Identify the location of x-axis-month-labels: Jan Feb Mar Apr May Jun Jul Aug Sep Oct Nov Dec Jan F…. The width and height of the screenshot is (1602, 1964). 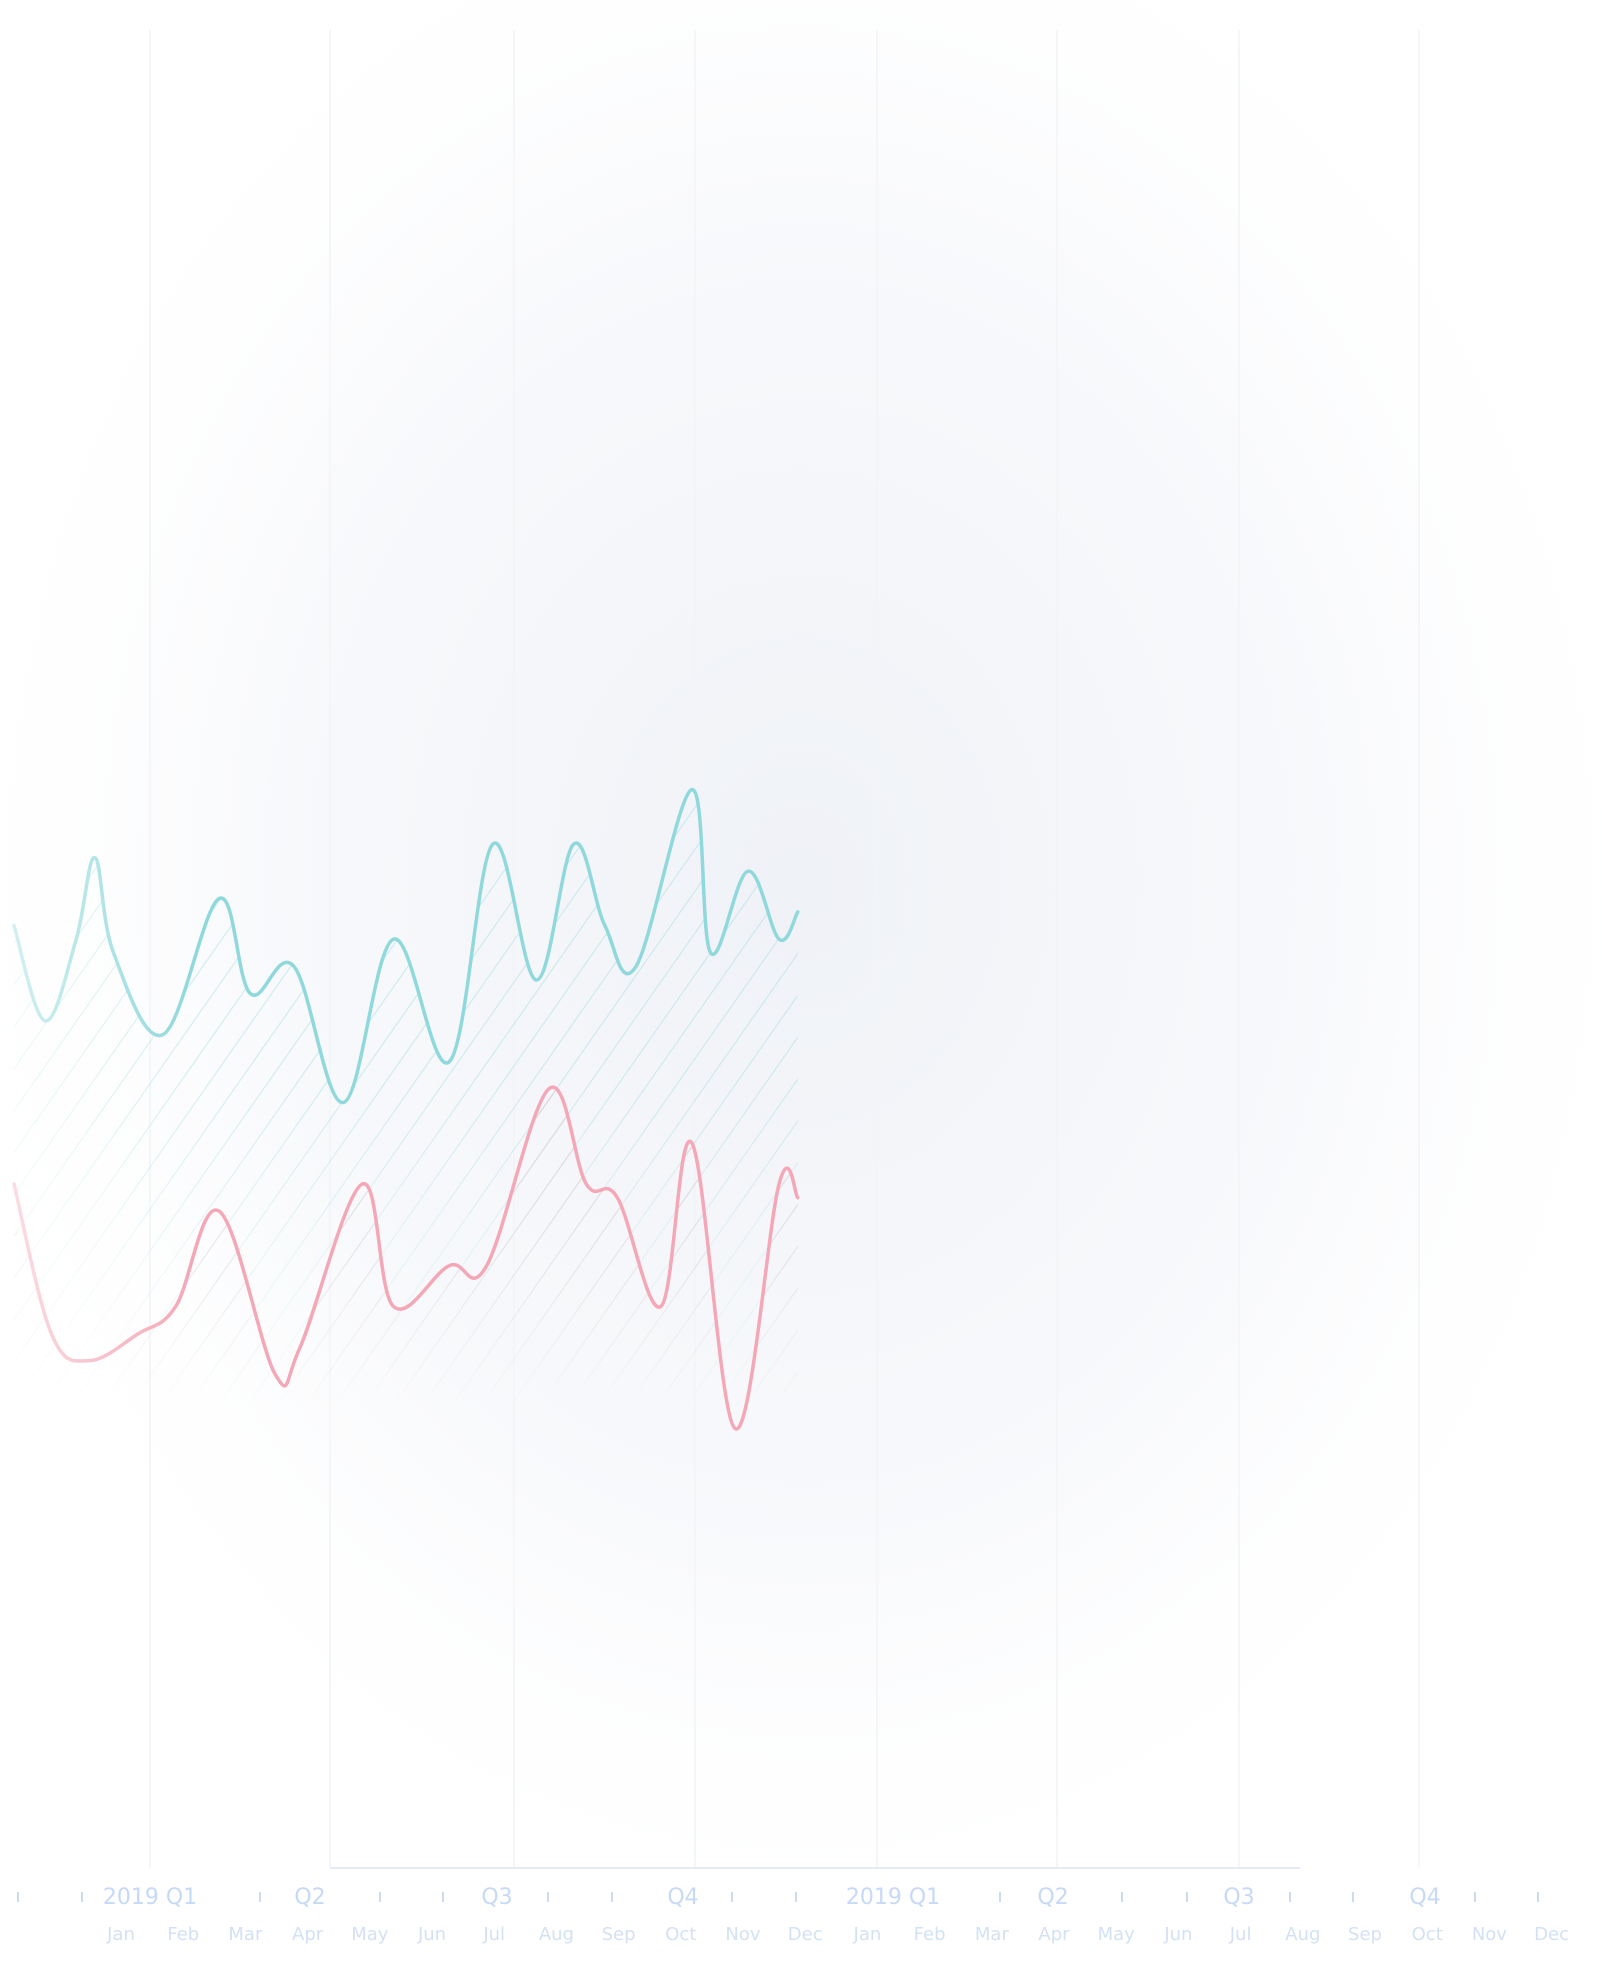
(837, 1934).